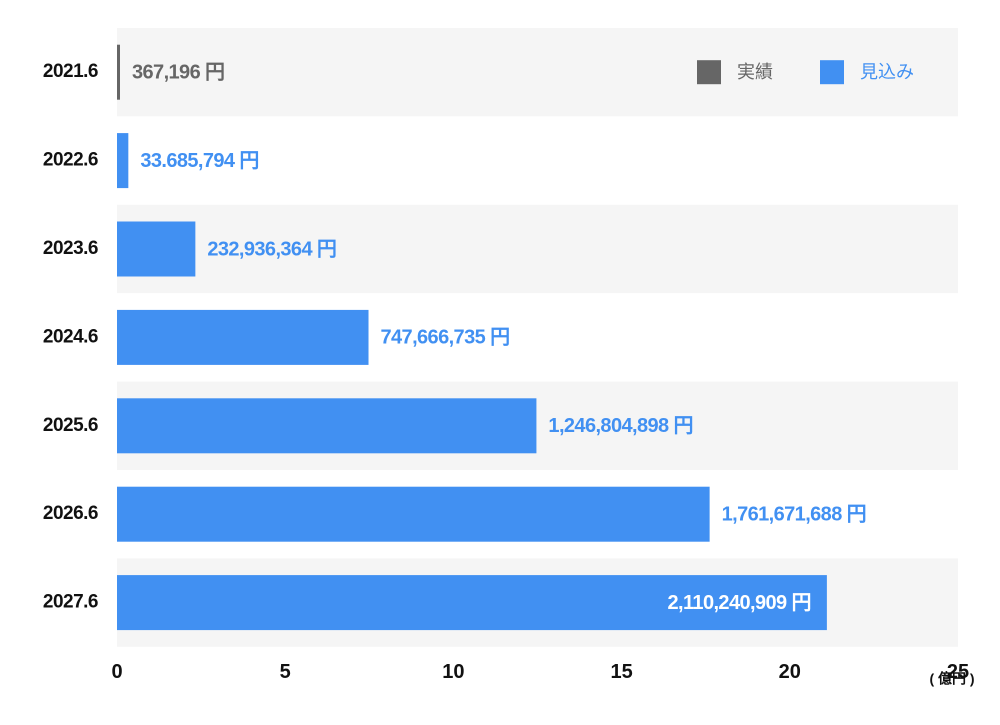 The width and height of the screenshot is (1000, 725). What do you see at coordinates (116, 672) in the screenshot?
I see `x-tick-label: 0` at bounding box center [116, 672].